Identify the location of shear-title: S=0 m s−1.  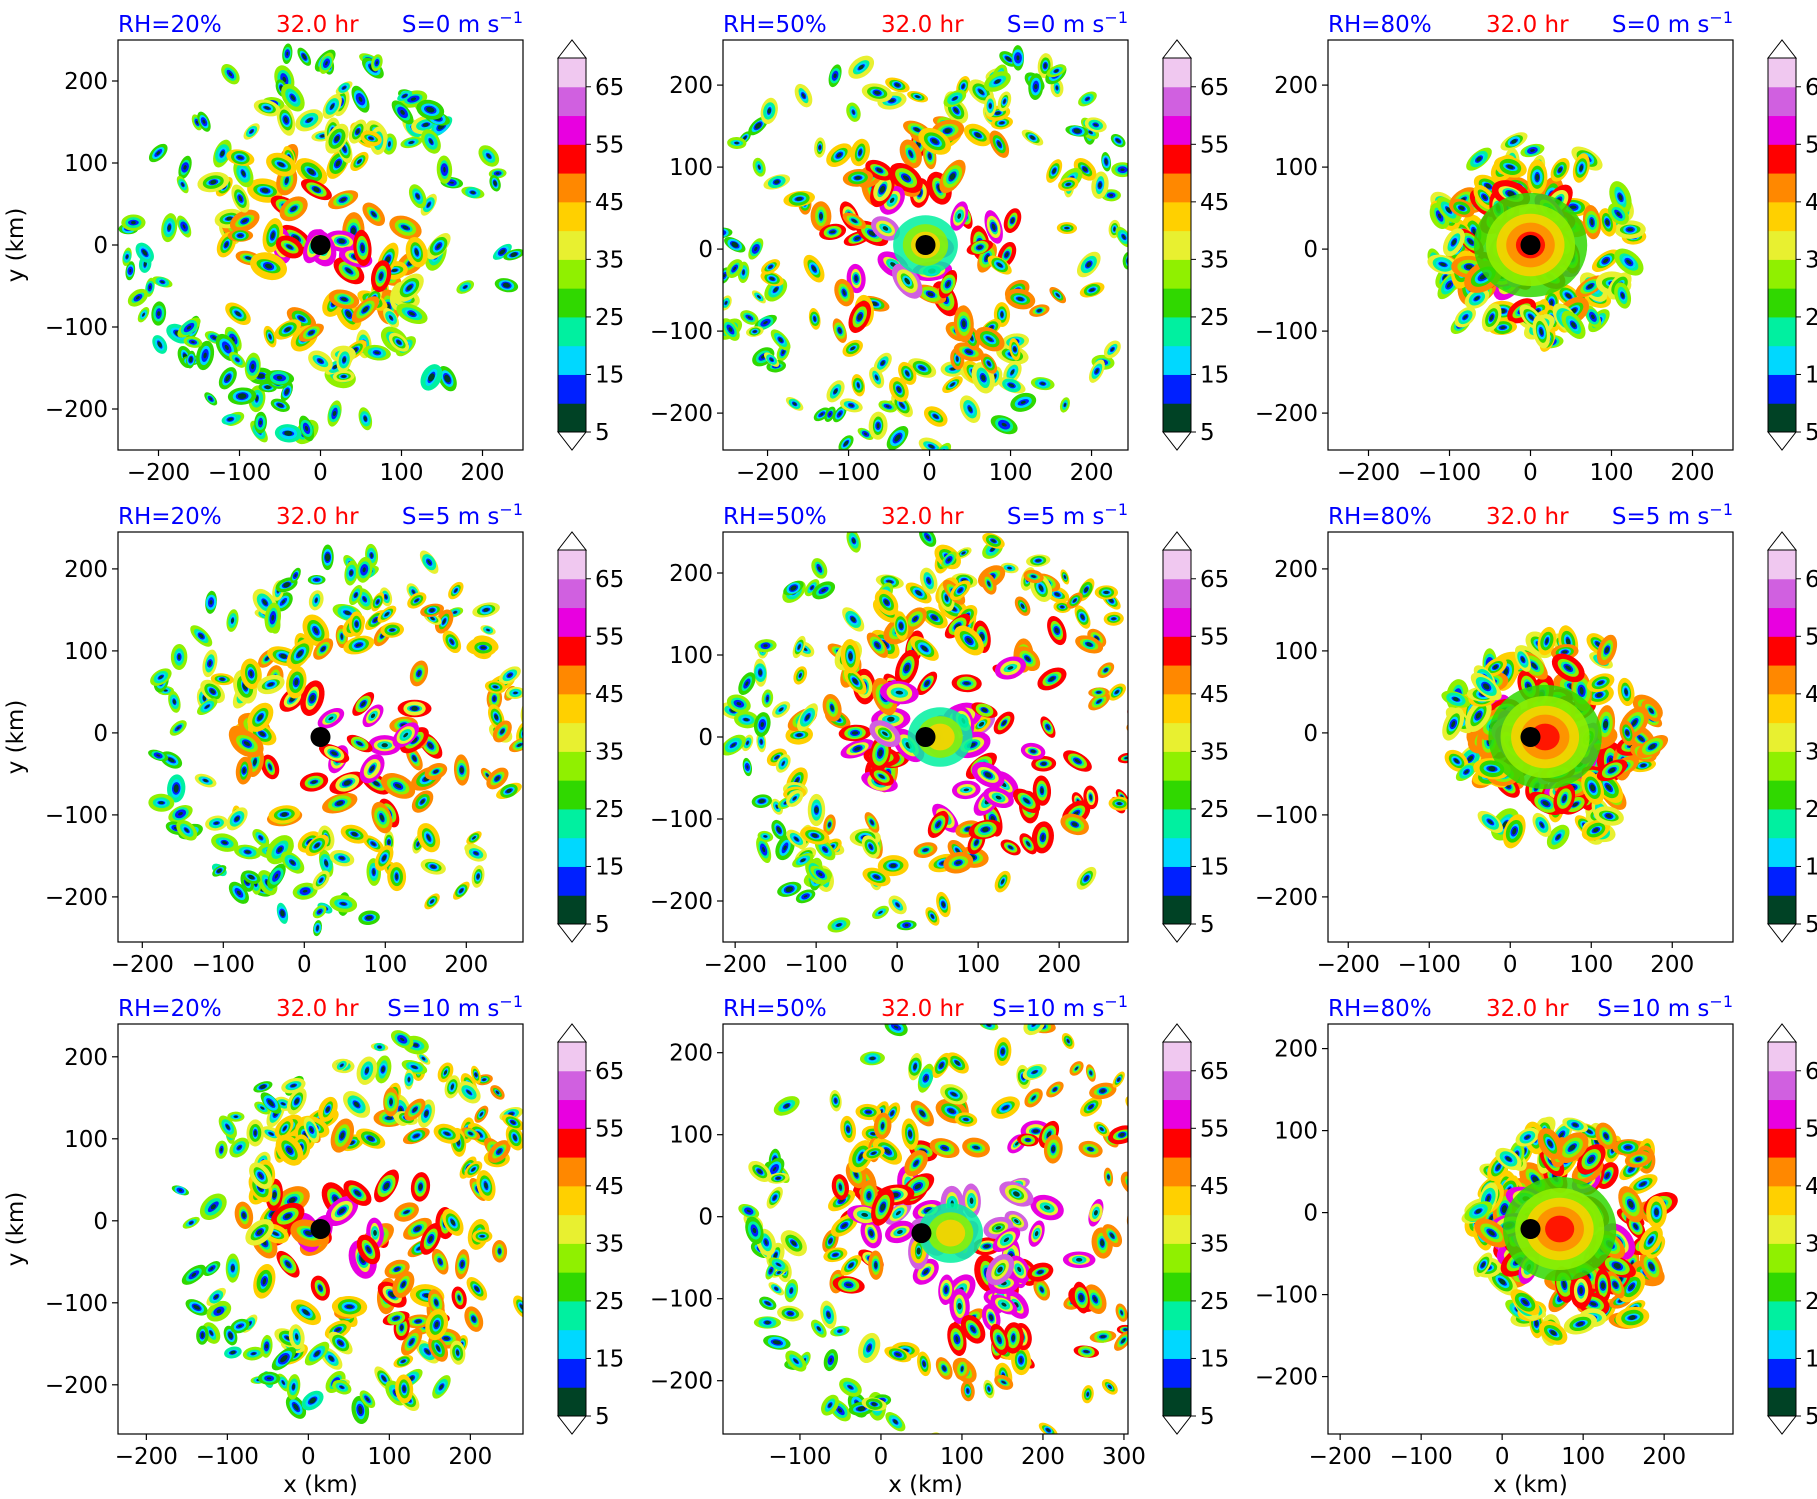
(1067, 23).